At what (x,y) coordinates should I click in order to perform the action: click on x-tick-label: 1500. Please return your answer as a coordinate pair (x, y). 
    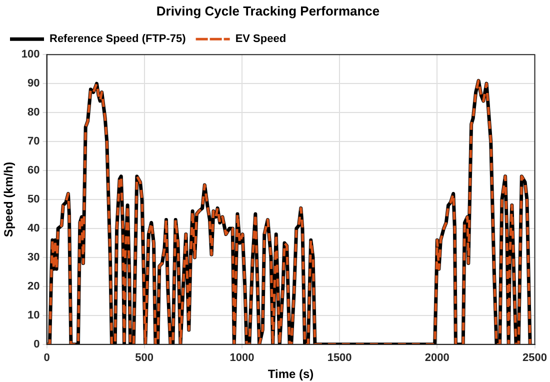
    Looking at the image, I should click on (339, 358).